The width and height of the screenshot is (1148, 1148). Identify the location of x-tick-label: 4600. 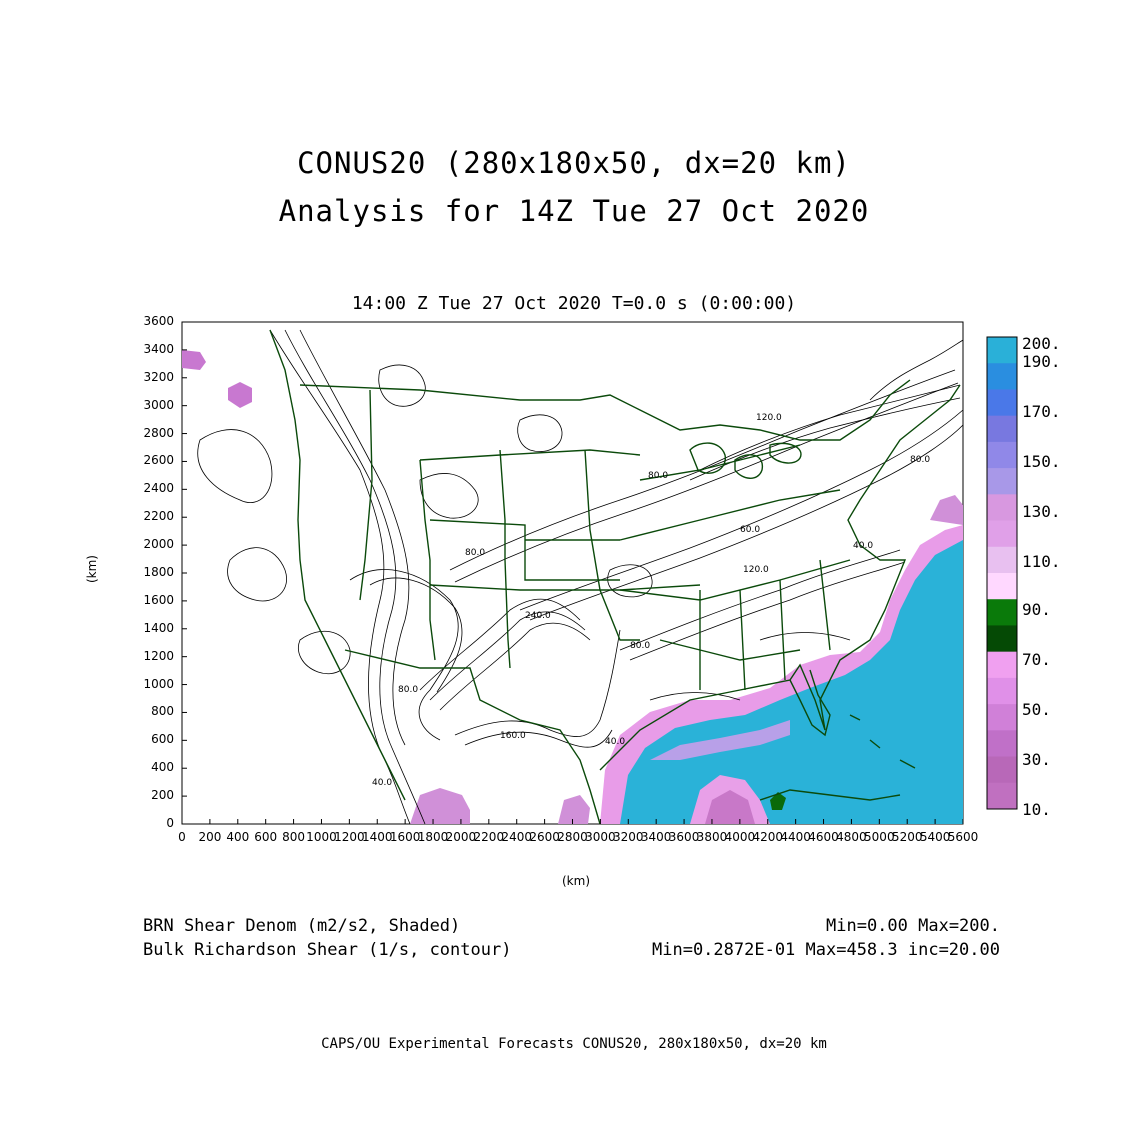
(823, 837).